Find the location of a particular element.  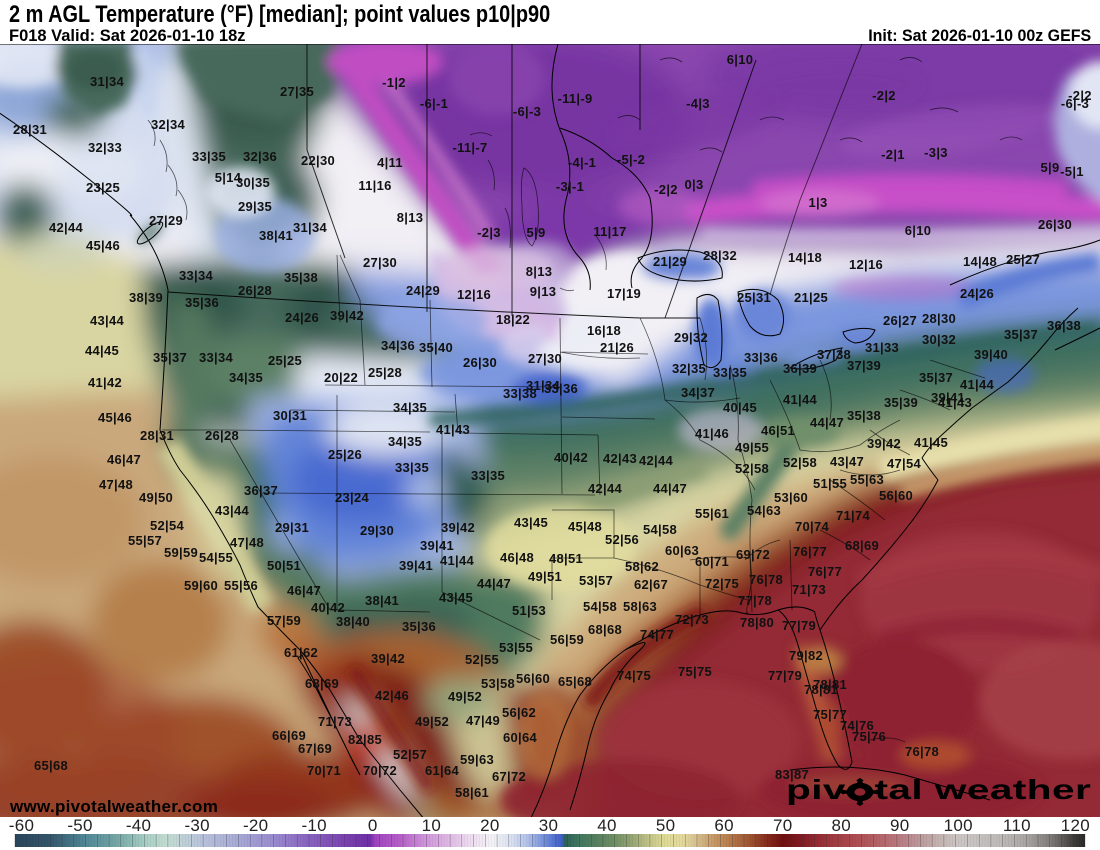

svg-text: 53|58 is located at coordinates (498, 683).